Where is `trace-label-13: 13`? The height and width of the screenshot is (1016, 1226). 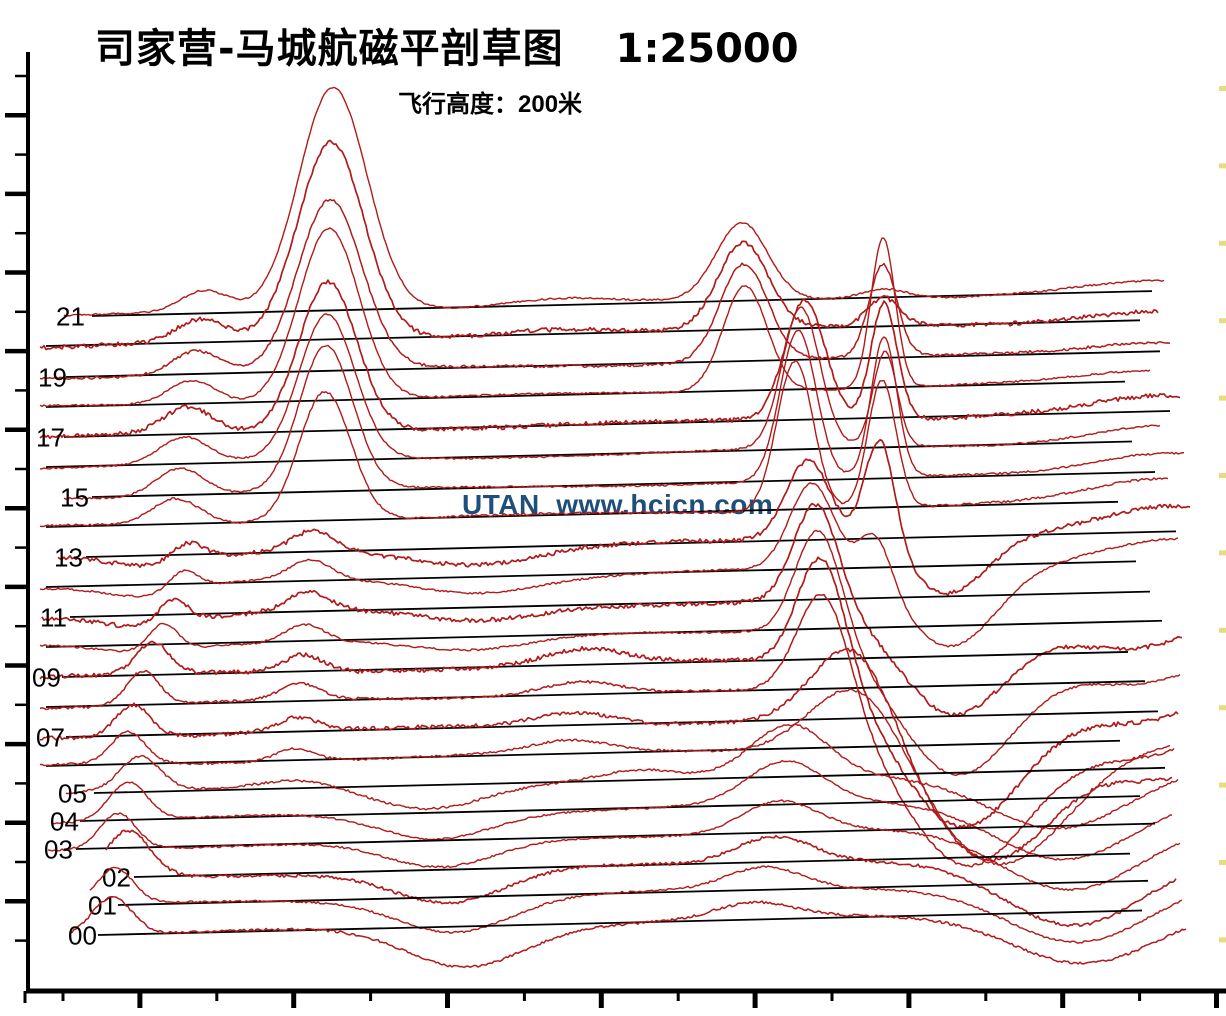
trace-label-13: 13 is located at coordinates (68, 557).